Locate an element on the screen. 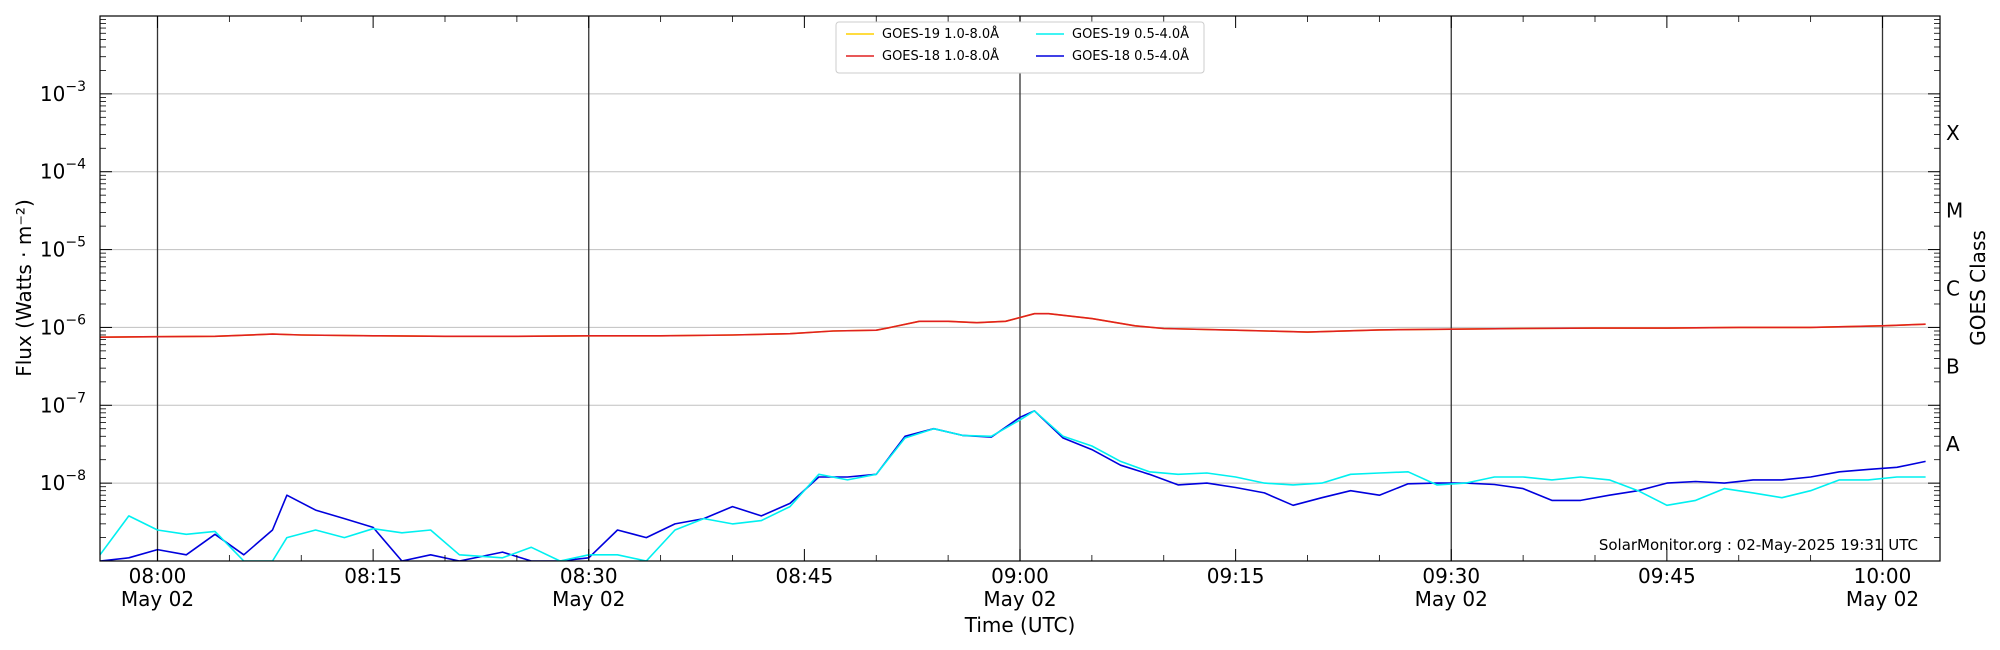  y-tick-exponent: −8 is located at coordinates (75, 476).